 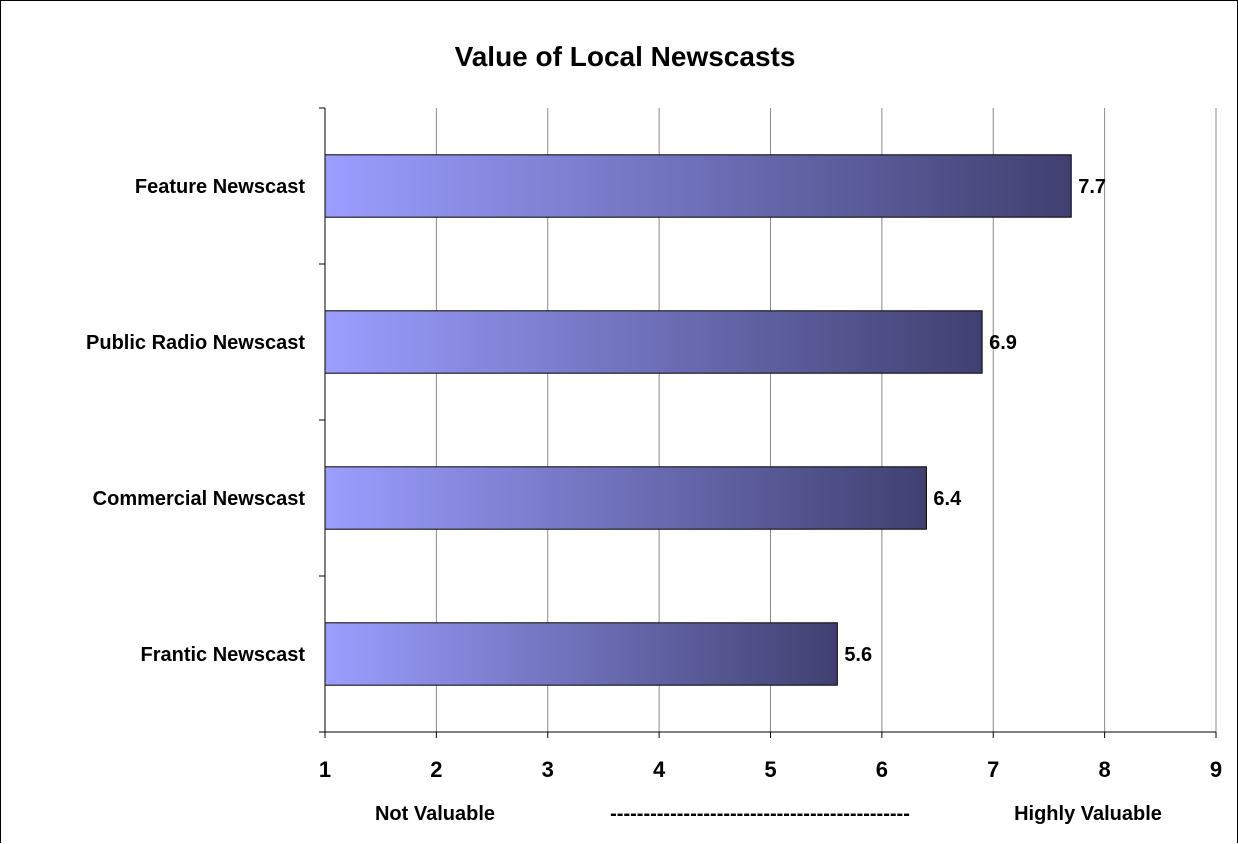 What do you see at coordinates (325, 769) in the screenshot?
I see `x-tick-label-1: 1` at bounding box center [325, 769].